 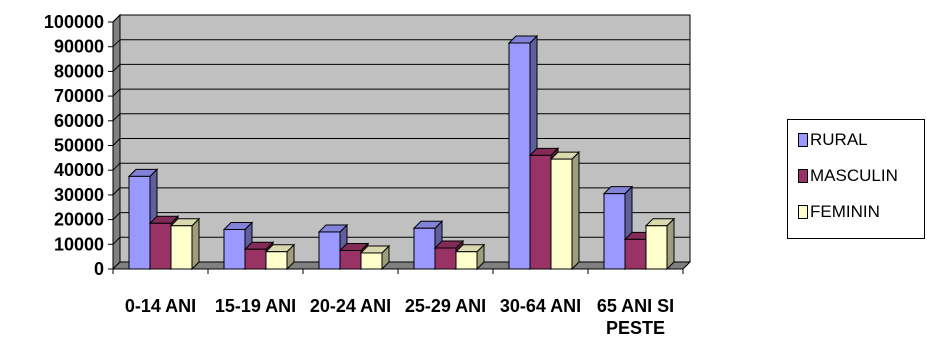 What do you see at coordinates (79, 244) in the screenshot?
I see `y-tick-label: 10000` at bounding box center [79, 244].